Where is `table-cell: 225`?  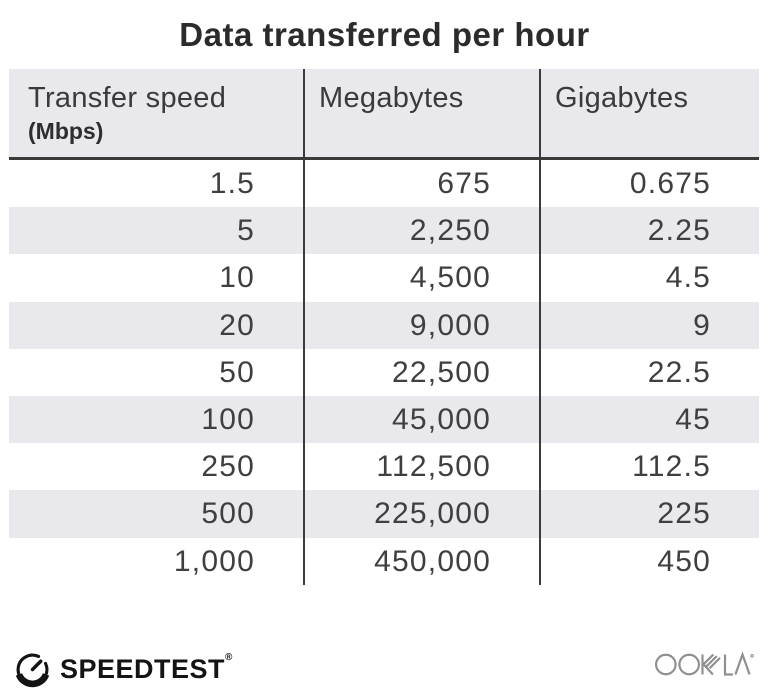 table-cell: 225 is located at coordinates (649, 514).